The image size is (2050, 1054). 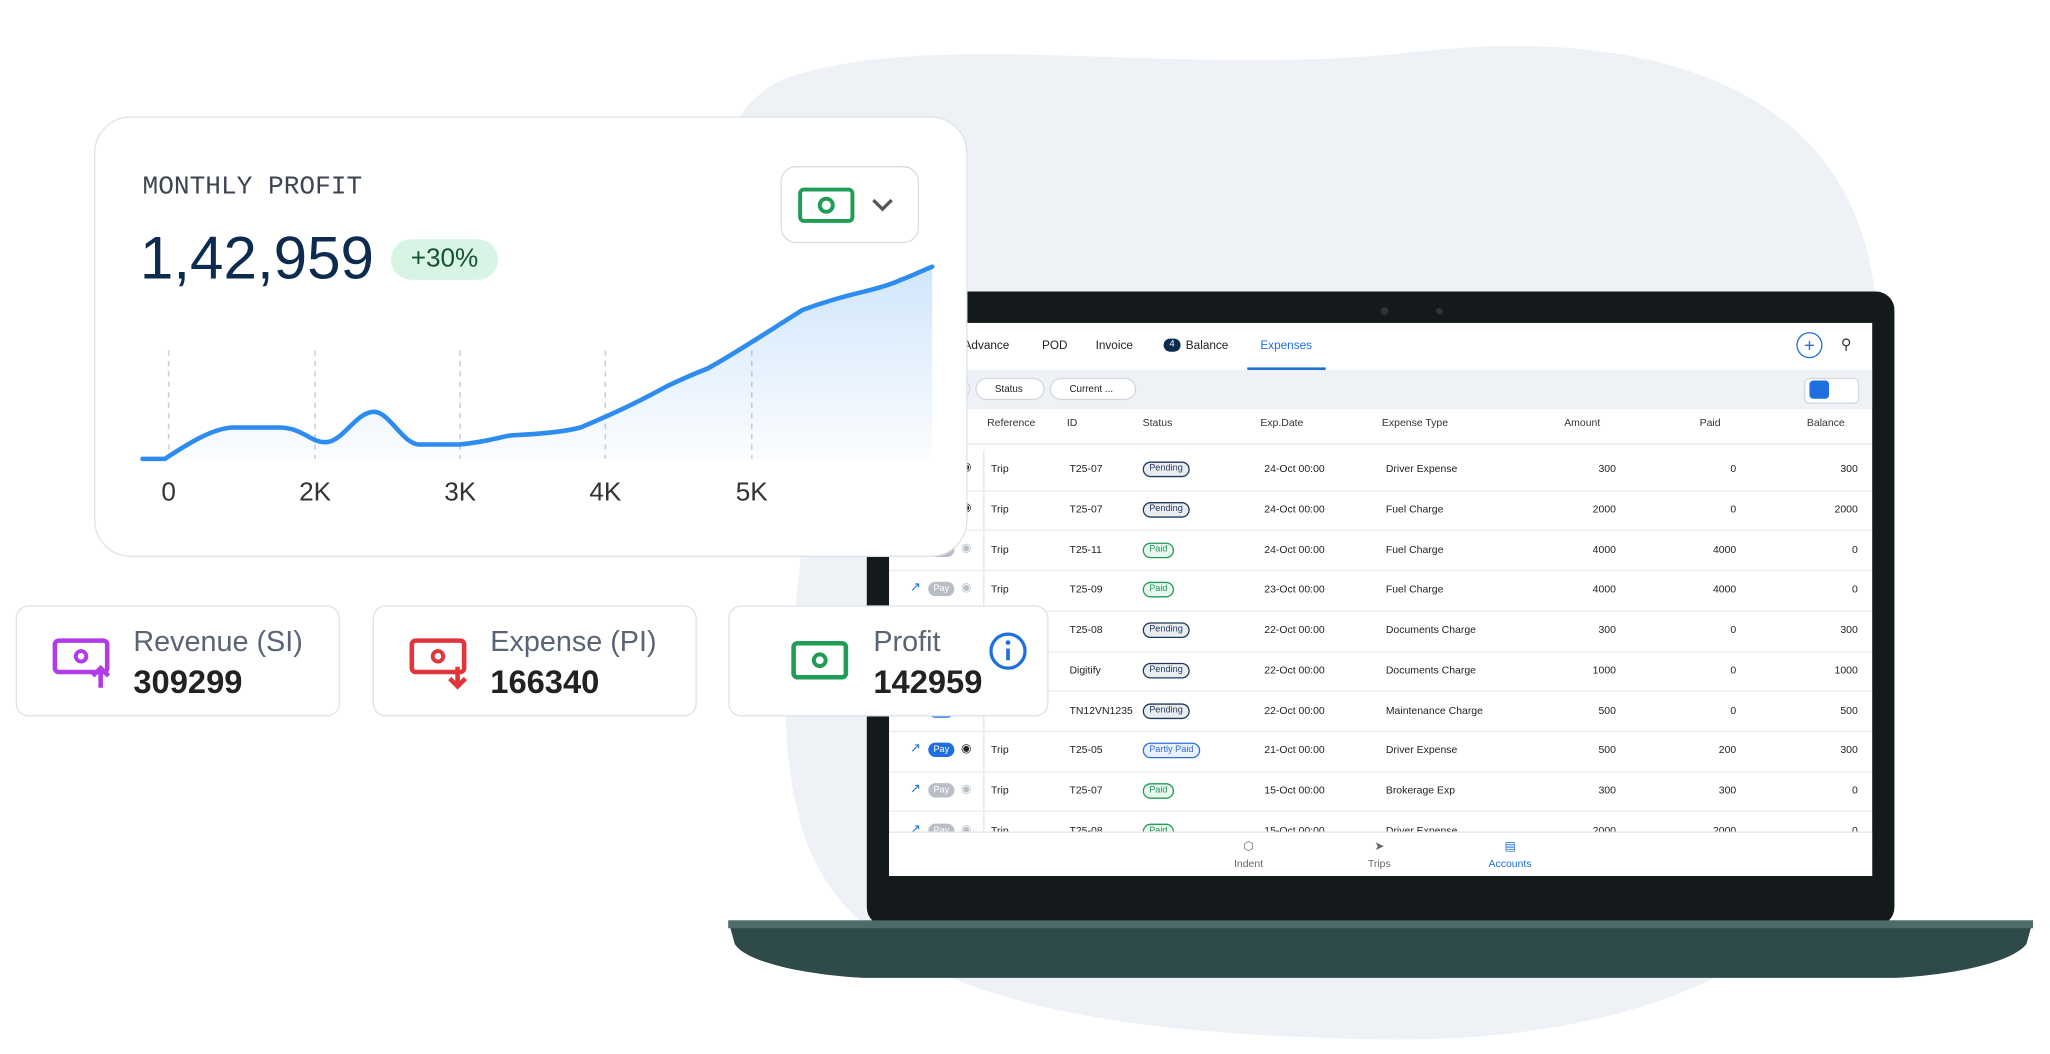 I want to click on tab-bar: ≡7AdvancePODInvoice4BalanceExpenses+⚲, so click(x=1381, y=347).